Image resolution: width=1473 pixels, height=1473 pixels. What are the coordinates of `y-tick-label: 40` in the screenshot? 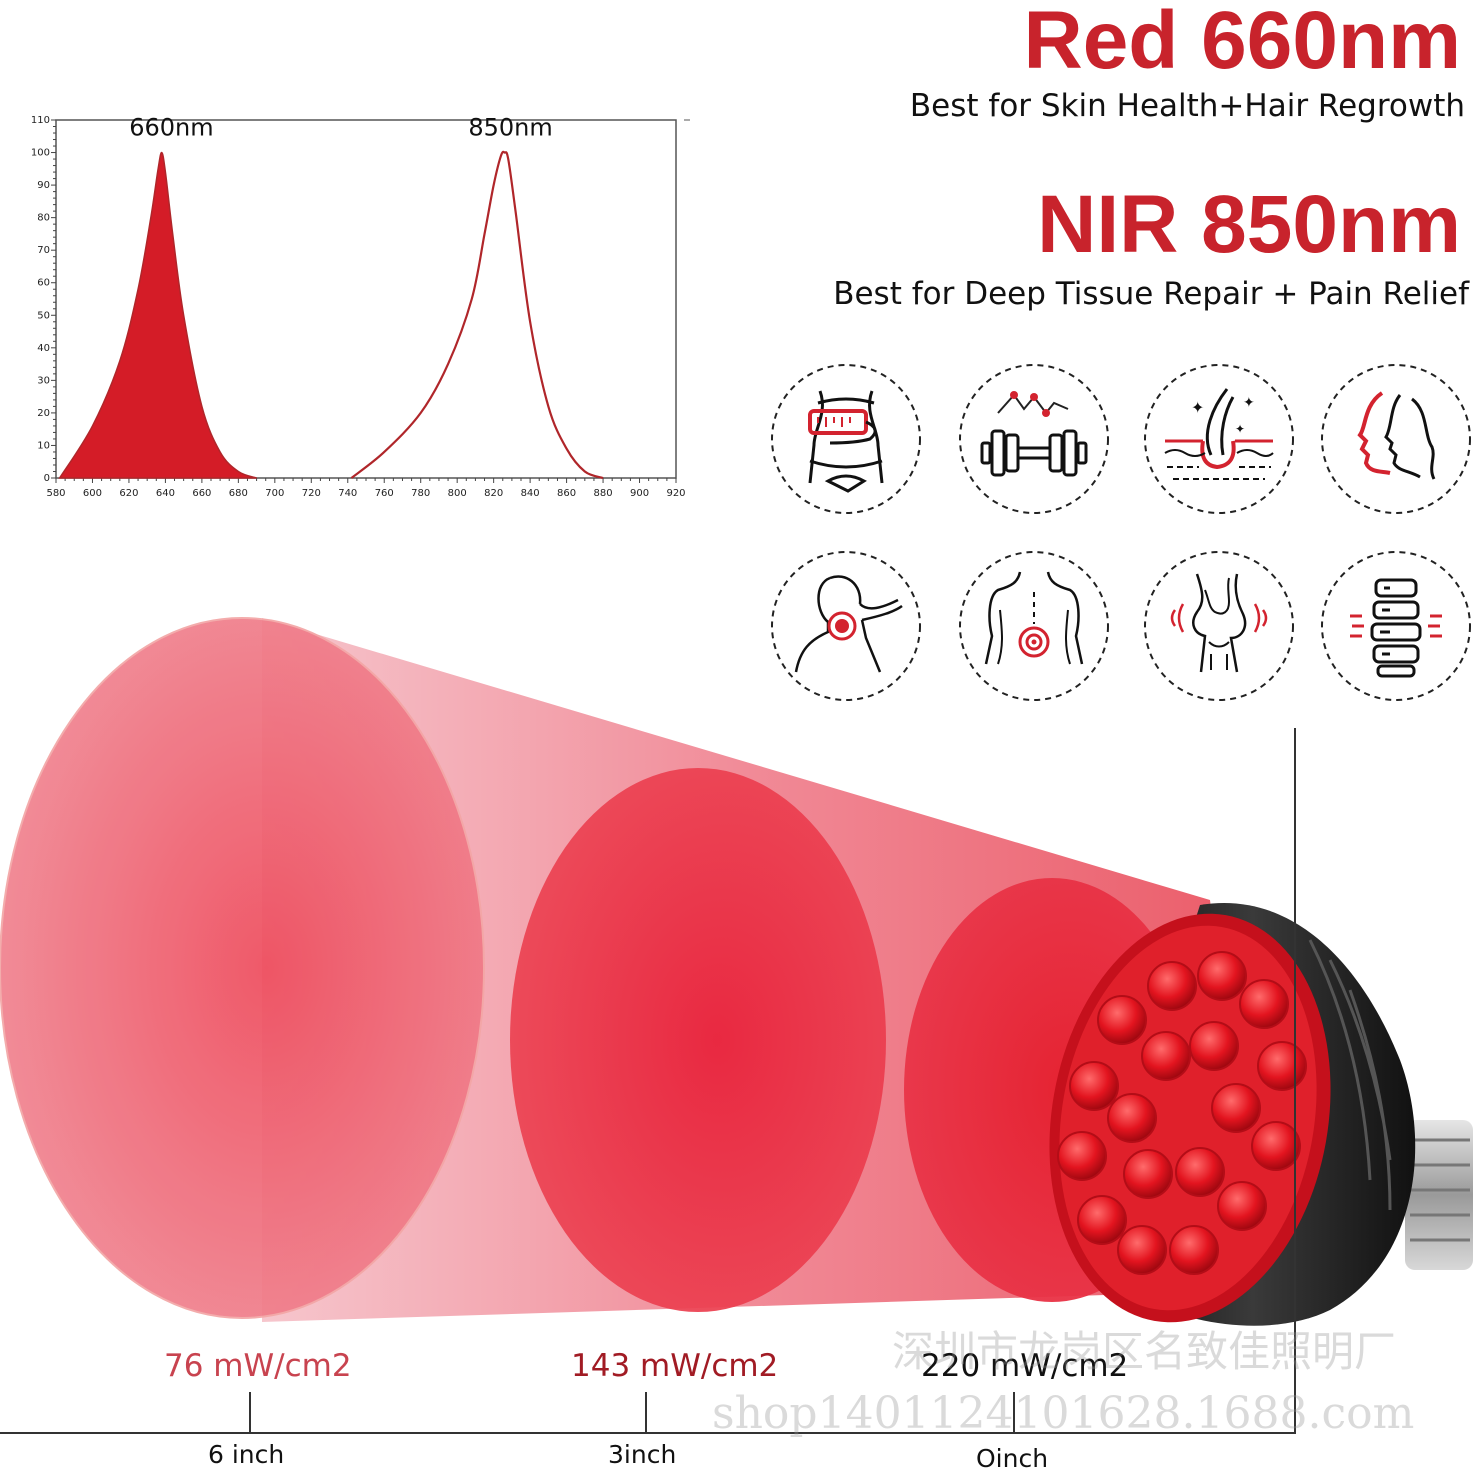 It's located at (43, 348).